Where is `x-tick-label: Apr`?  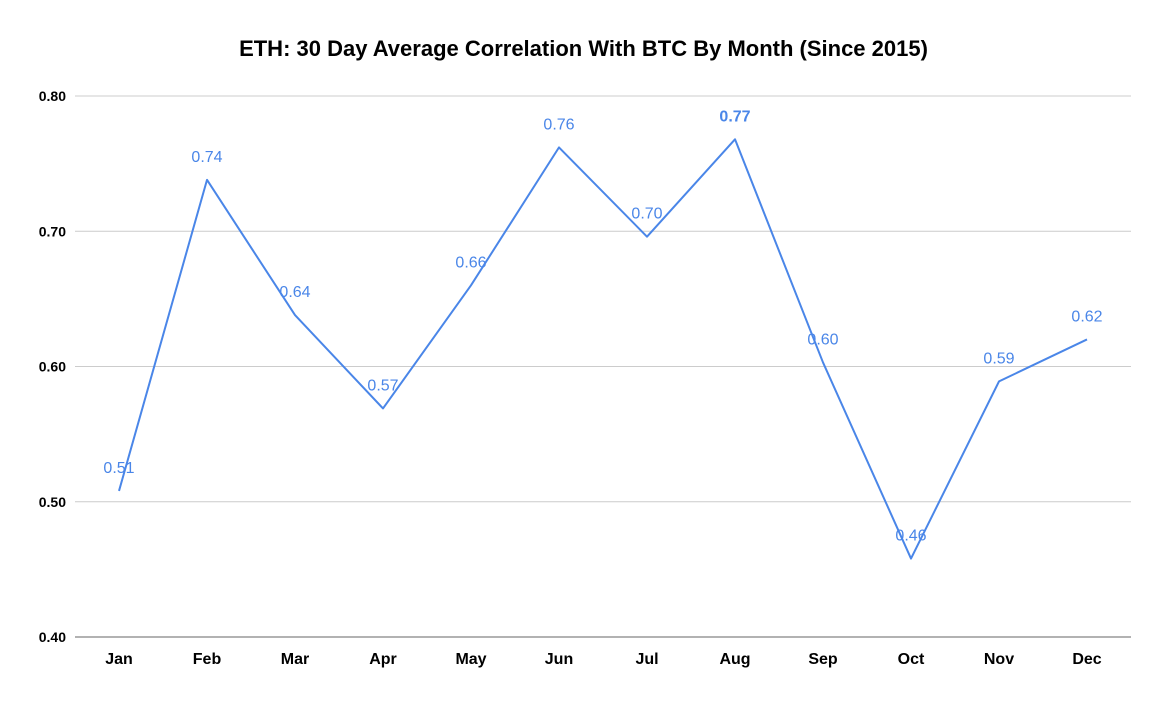 x-tick-label: Apr is located at coordinates (383, 659).